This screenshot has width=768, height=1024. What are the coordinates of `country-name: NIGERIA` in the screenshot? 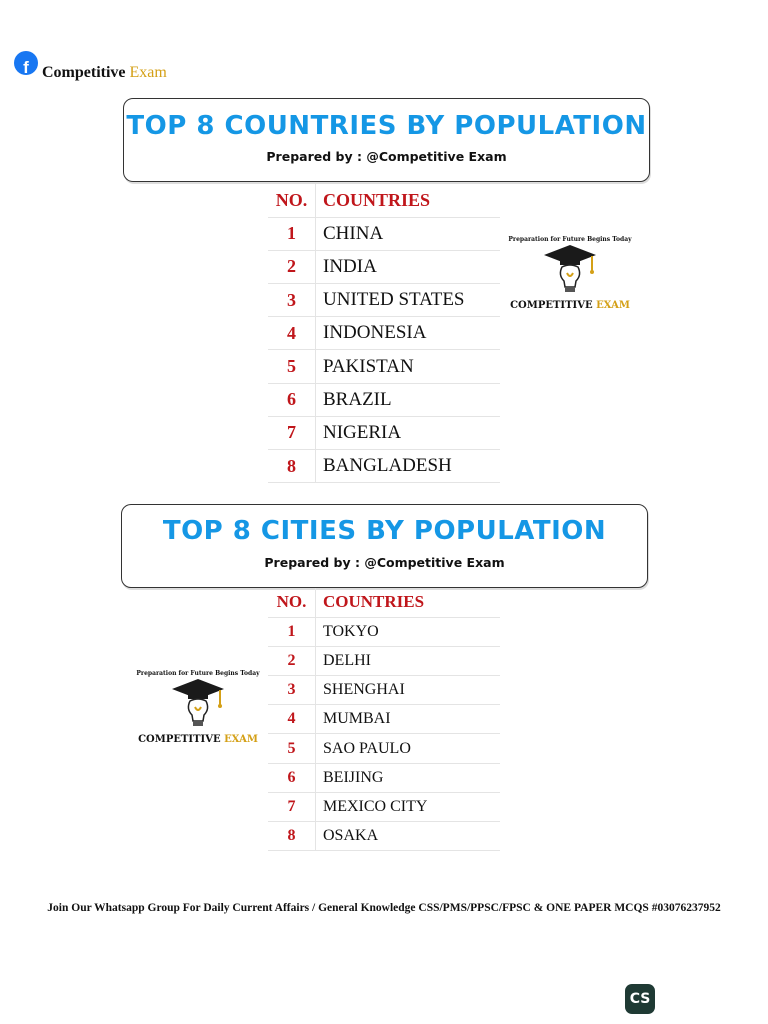 It's located at (407, 433).